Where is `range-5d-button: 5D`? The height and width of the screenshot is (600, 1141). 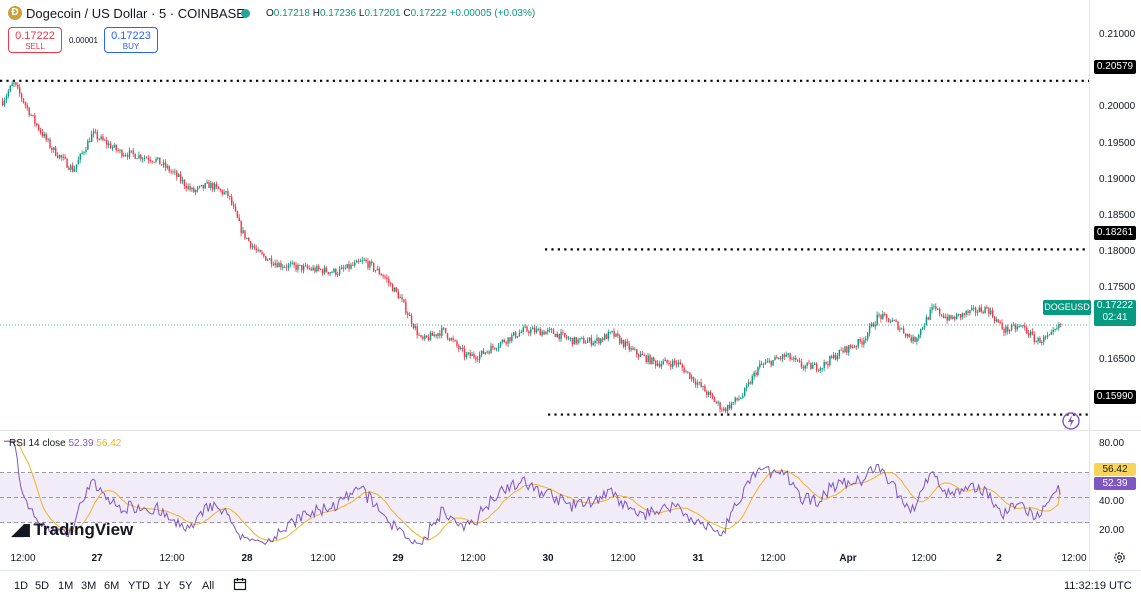 range-5d-button: 5D is located at coordinates (42, 586).